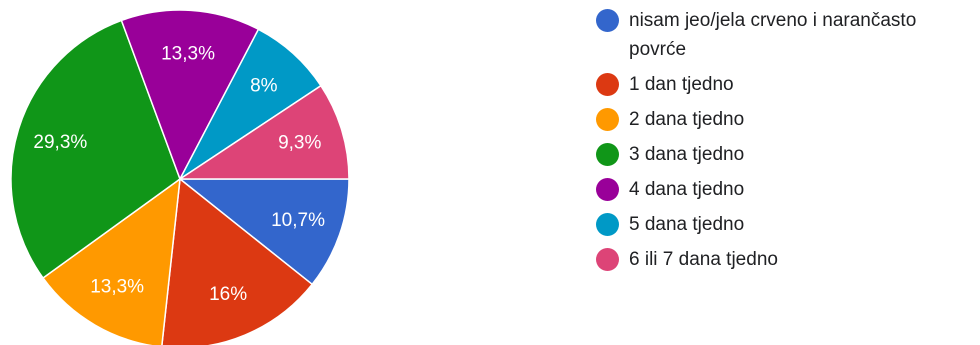  What do you see at coordinates (786, 224) in the screenshot?
I see `legend-item: 5 dana tjedno` at bounding box center [786, 224].